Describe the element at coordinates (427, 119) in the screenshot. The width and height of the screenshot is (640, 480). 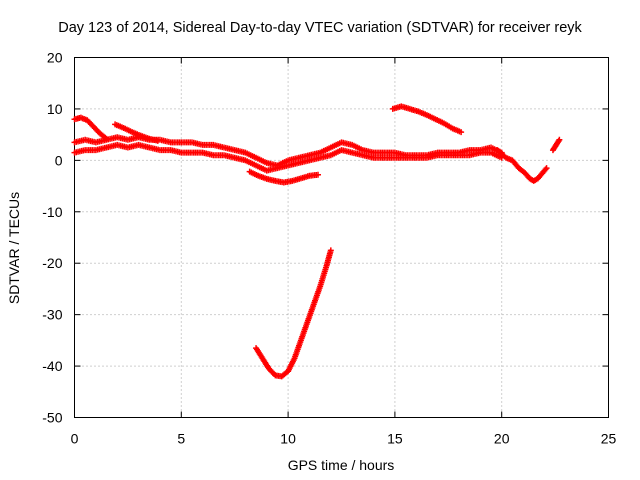
I see `series-late-arc` at that location.